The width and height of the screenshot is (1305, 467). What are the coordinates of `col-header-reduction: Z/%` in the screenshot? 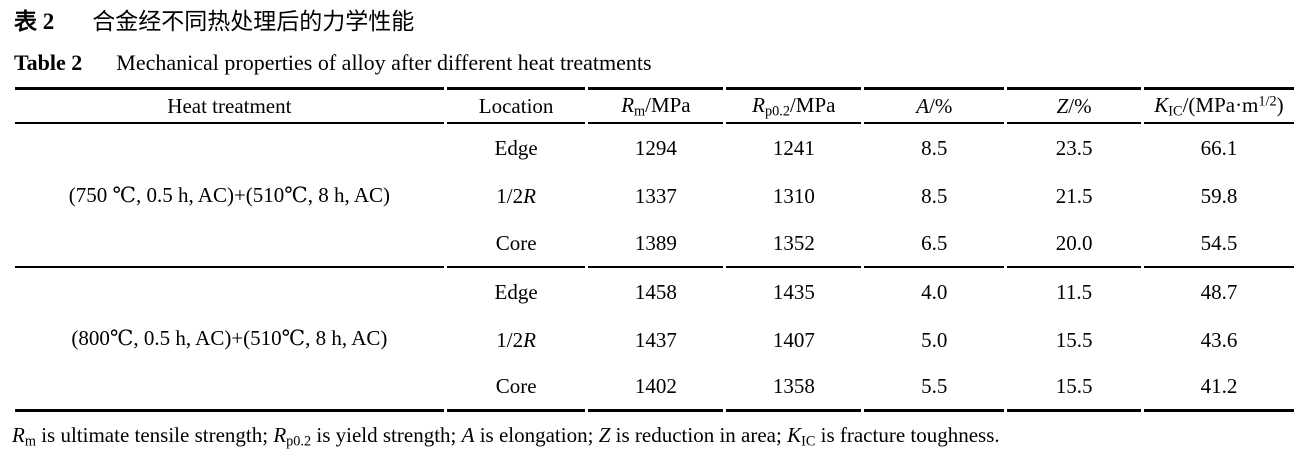 It's located at (1074, 106).